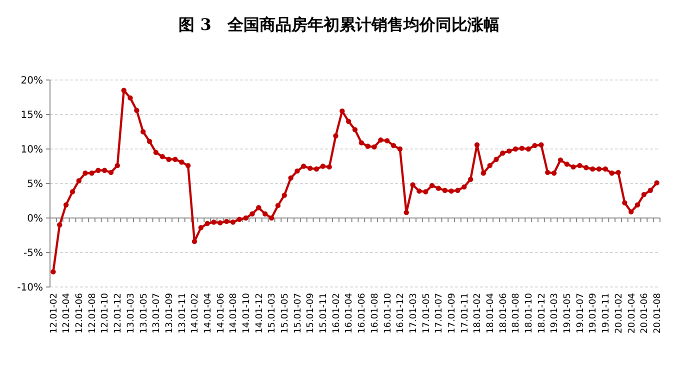 The image size is (678, 369). I want to click on x-tick-label: 12.01-02, so click(54, 313).